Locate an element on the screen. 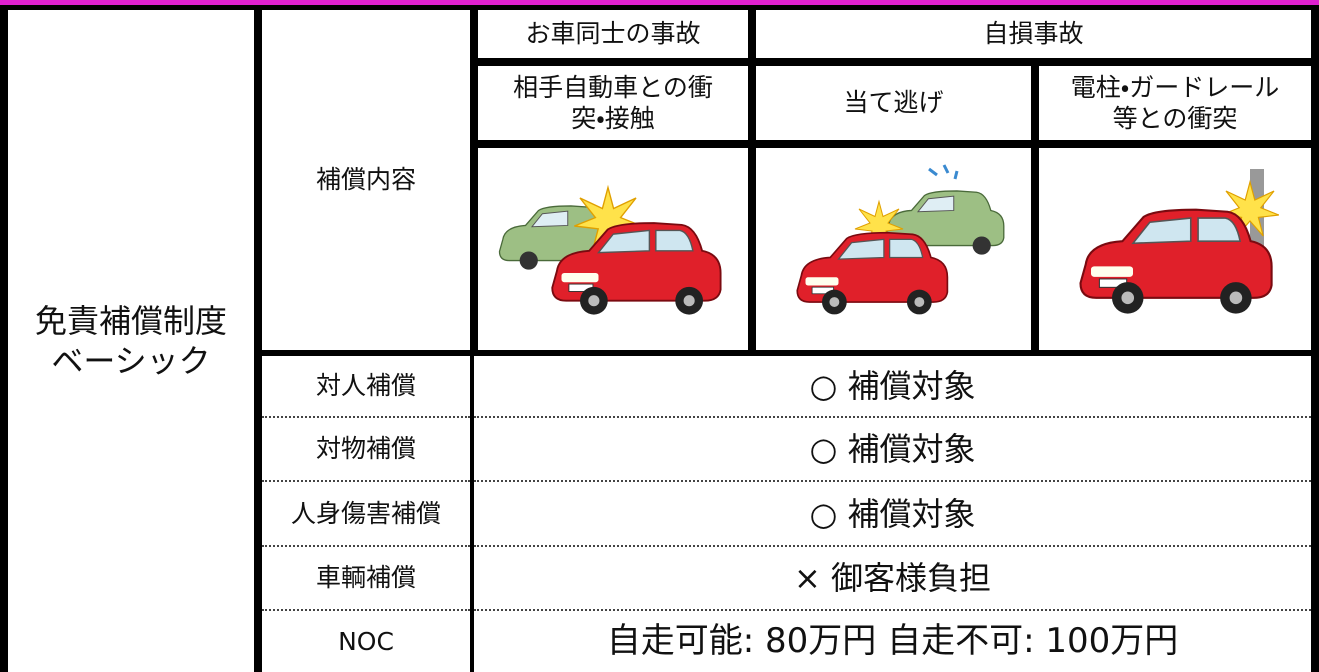  row-label-cell: 人身傷害補償 is located at coordinates (366, 512).